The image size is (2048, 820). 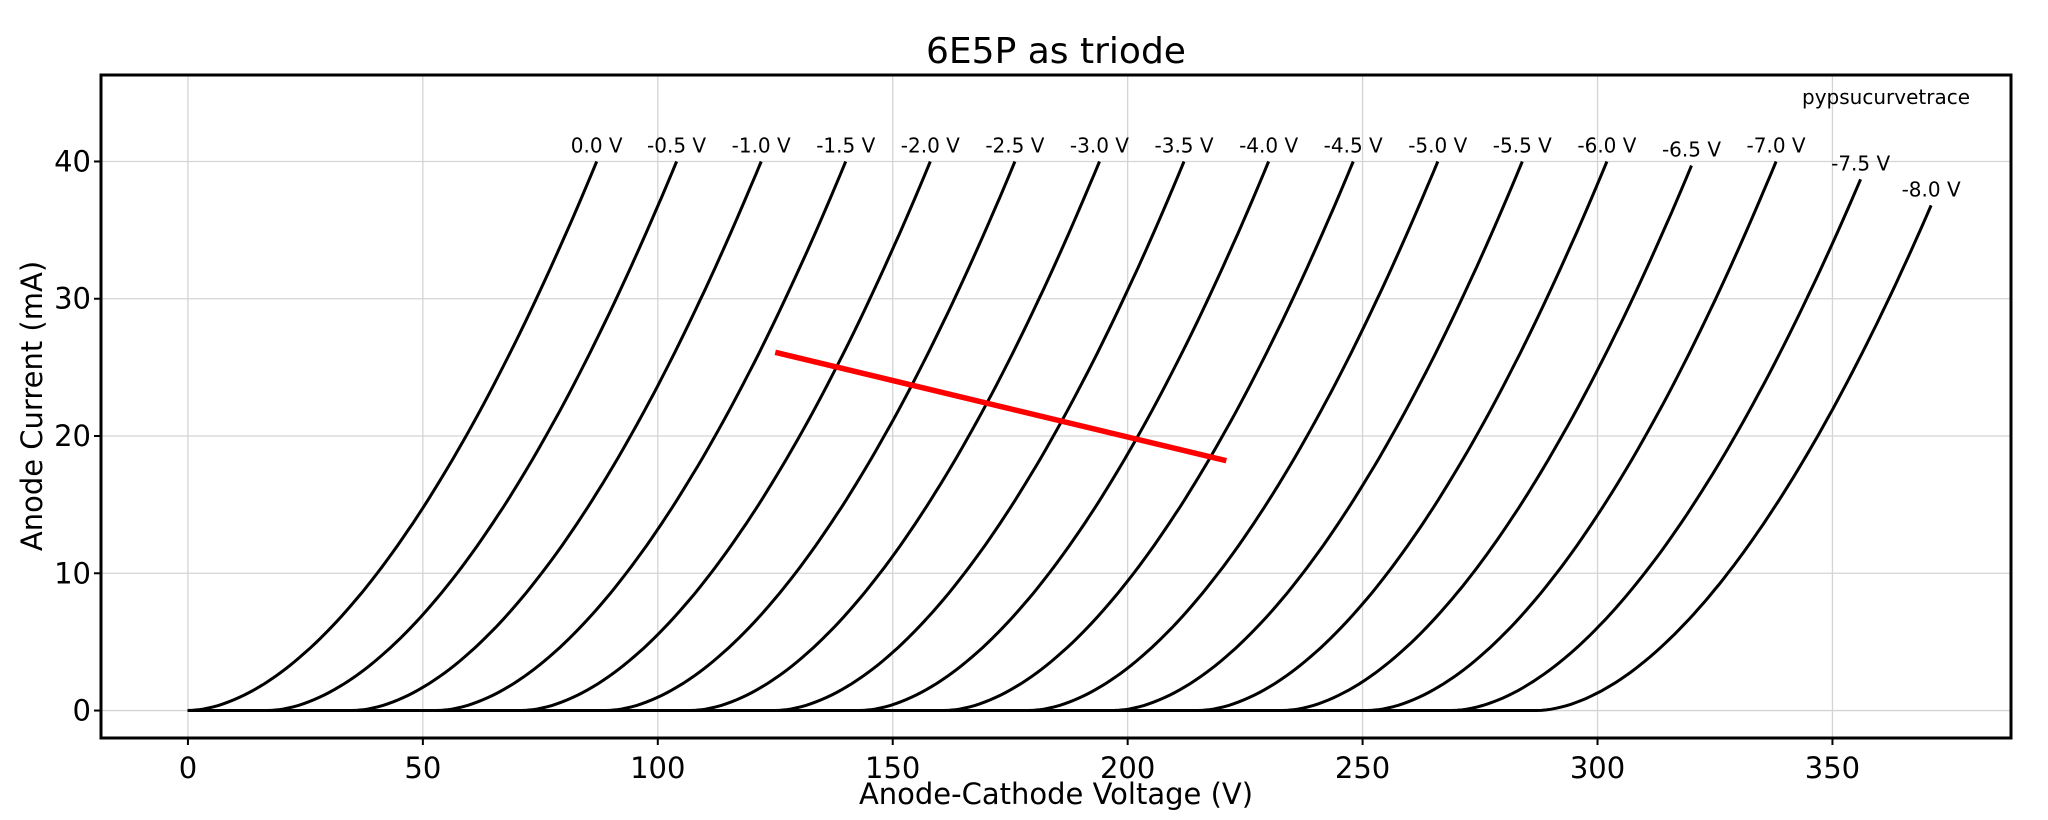 I want to click on curve-label: -4.5 V, so click(x=1353, y=145).